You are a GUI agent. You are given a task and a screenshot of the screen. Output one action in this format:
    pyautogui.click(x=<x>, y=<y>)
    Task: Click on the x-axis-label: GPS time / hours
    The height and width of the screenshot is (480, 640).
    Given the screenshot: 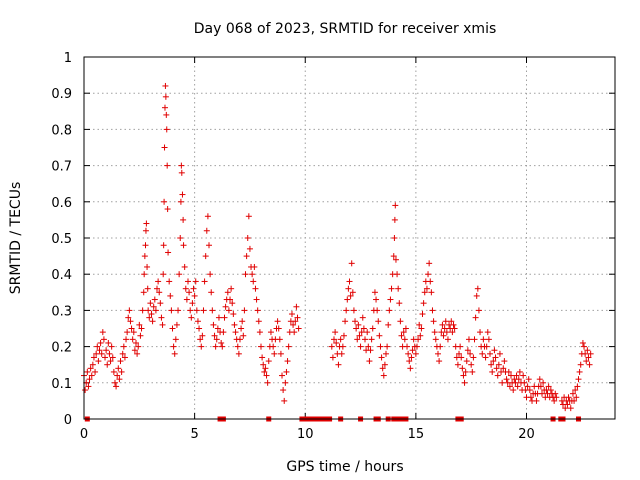 What is the action you would take?
    pyautogui.click(x=344, y=467)
    